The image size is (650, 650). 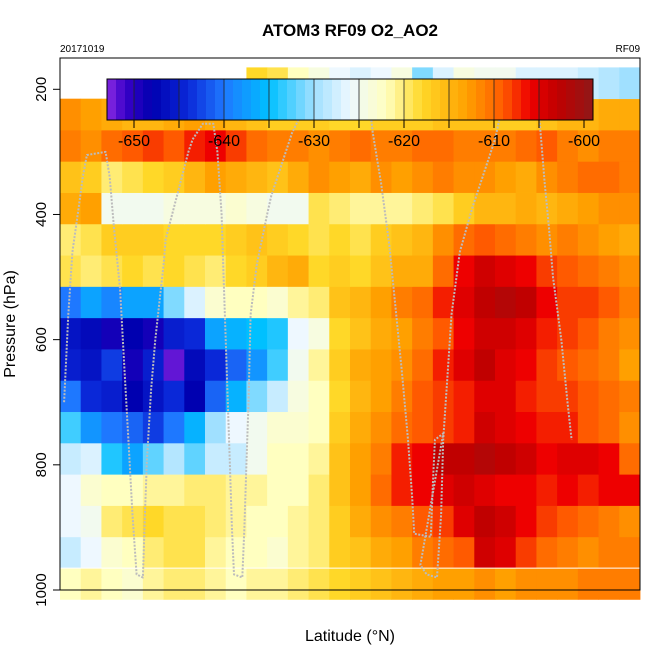 What do you see at coordinates (41, 89) in the screenshot?
I see `y-tick-label: 200` at bounding box center [41, 89].